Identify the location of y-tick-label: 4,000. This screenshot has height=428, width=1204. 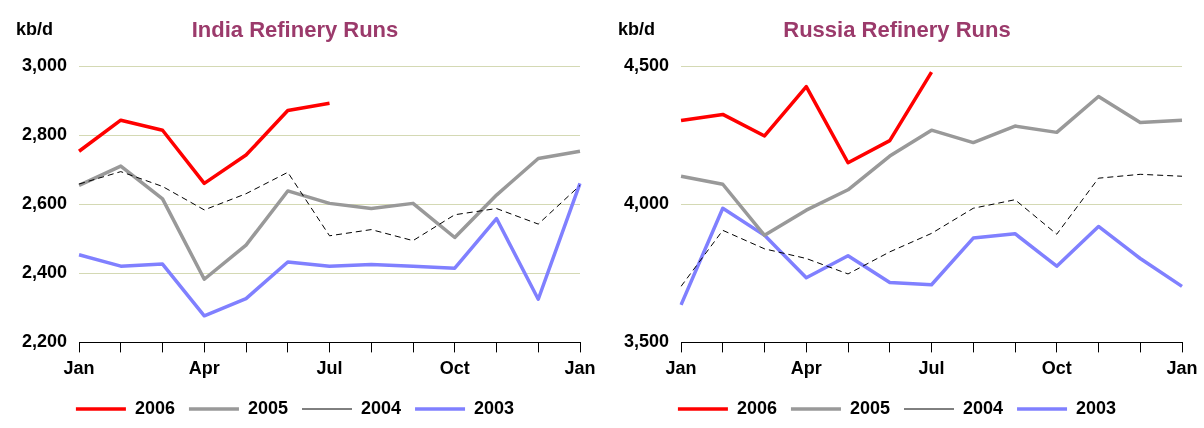
(647, 203).